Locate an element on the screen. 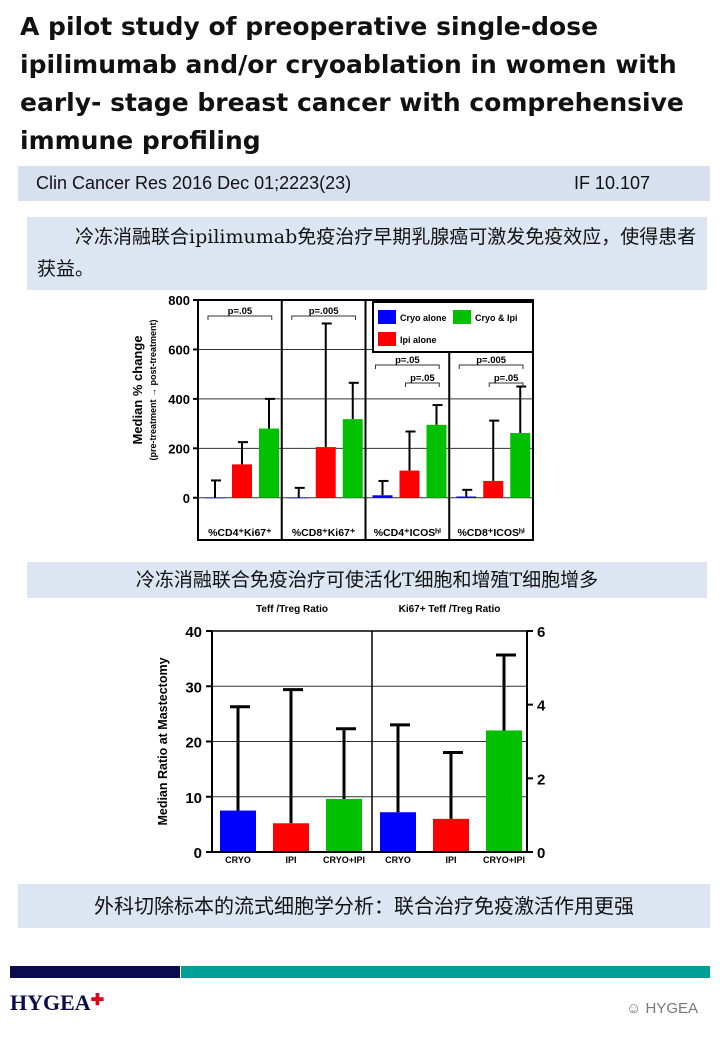  journal-citation: Clin Cancer Res 2016 Dec 01;2223(23) is located at coordinates (194, 183).